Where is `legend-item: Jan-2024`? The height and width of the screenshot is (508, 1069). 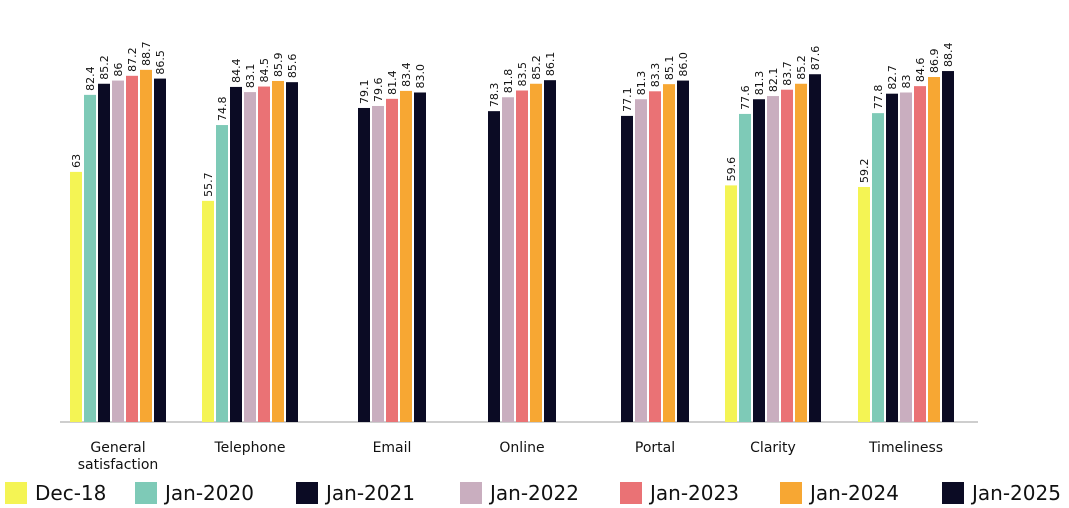
legend-item: Jan-2024 is located at coordinates (839, 493).